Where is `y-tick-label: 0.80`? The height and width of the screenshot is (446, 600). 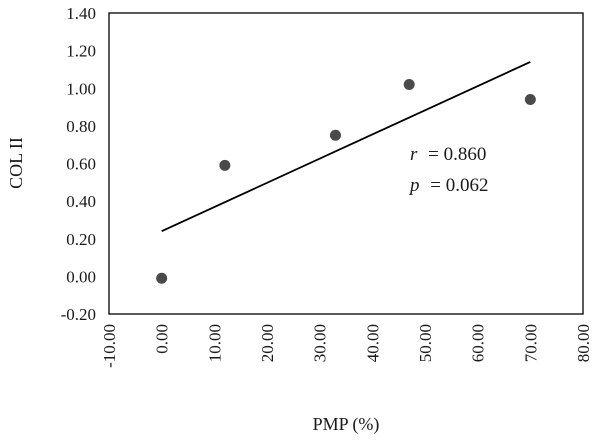
y-tick-label: 0.80 is located at coordinates (81, 126).